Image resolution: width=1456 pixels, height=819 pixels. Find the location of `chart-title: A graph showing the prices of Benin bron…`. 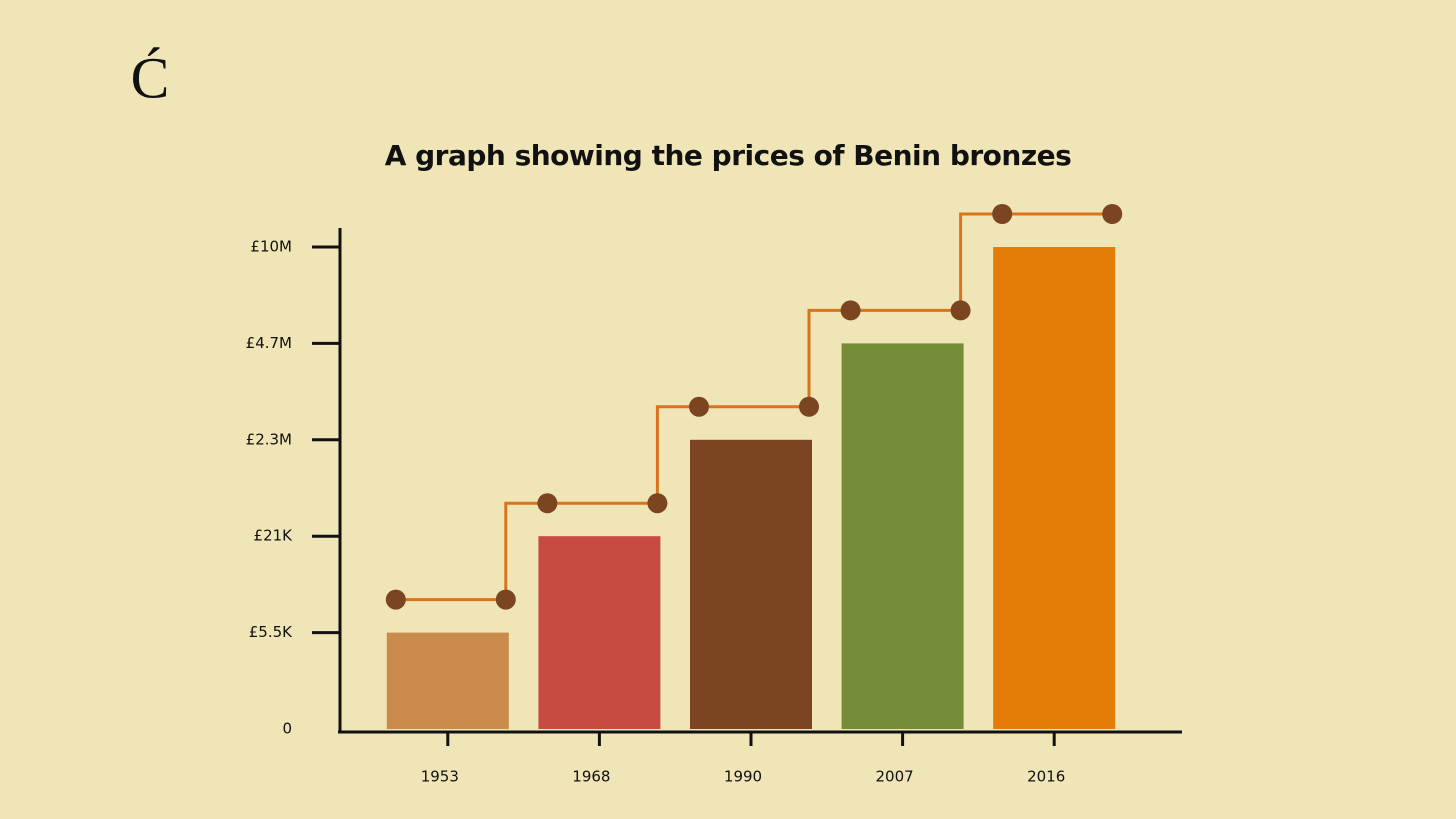

chart-title: A graph showing the prices of Benin bron… is located at coordinates (728, 155).